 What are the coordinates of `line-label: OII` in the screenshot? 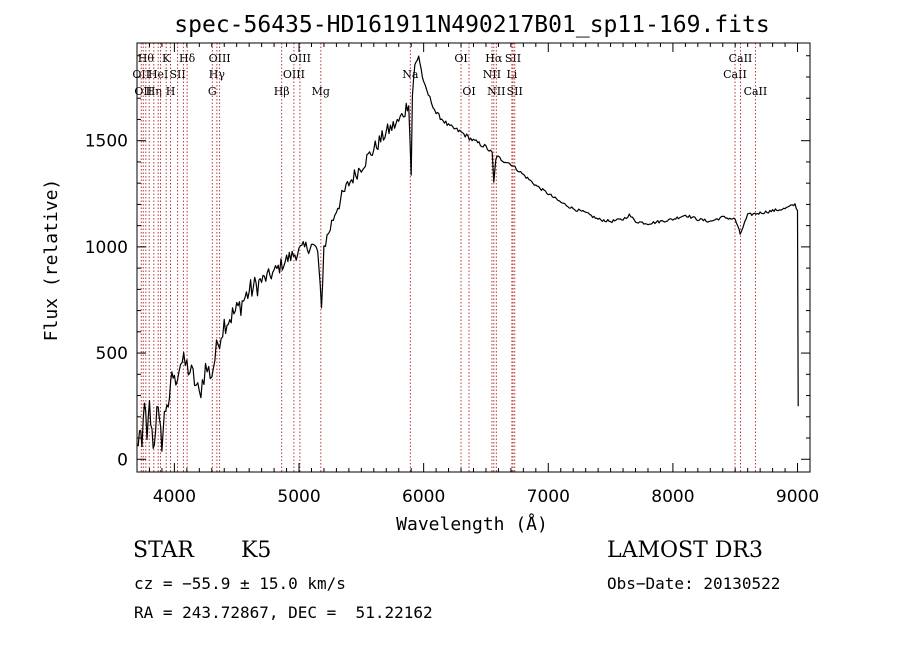 It's located at (143, 91).